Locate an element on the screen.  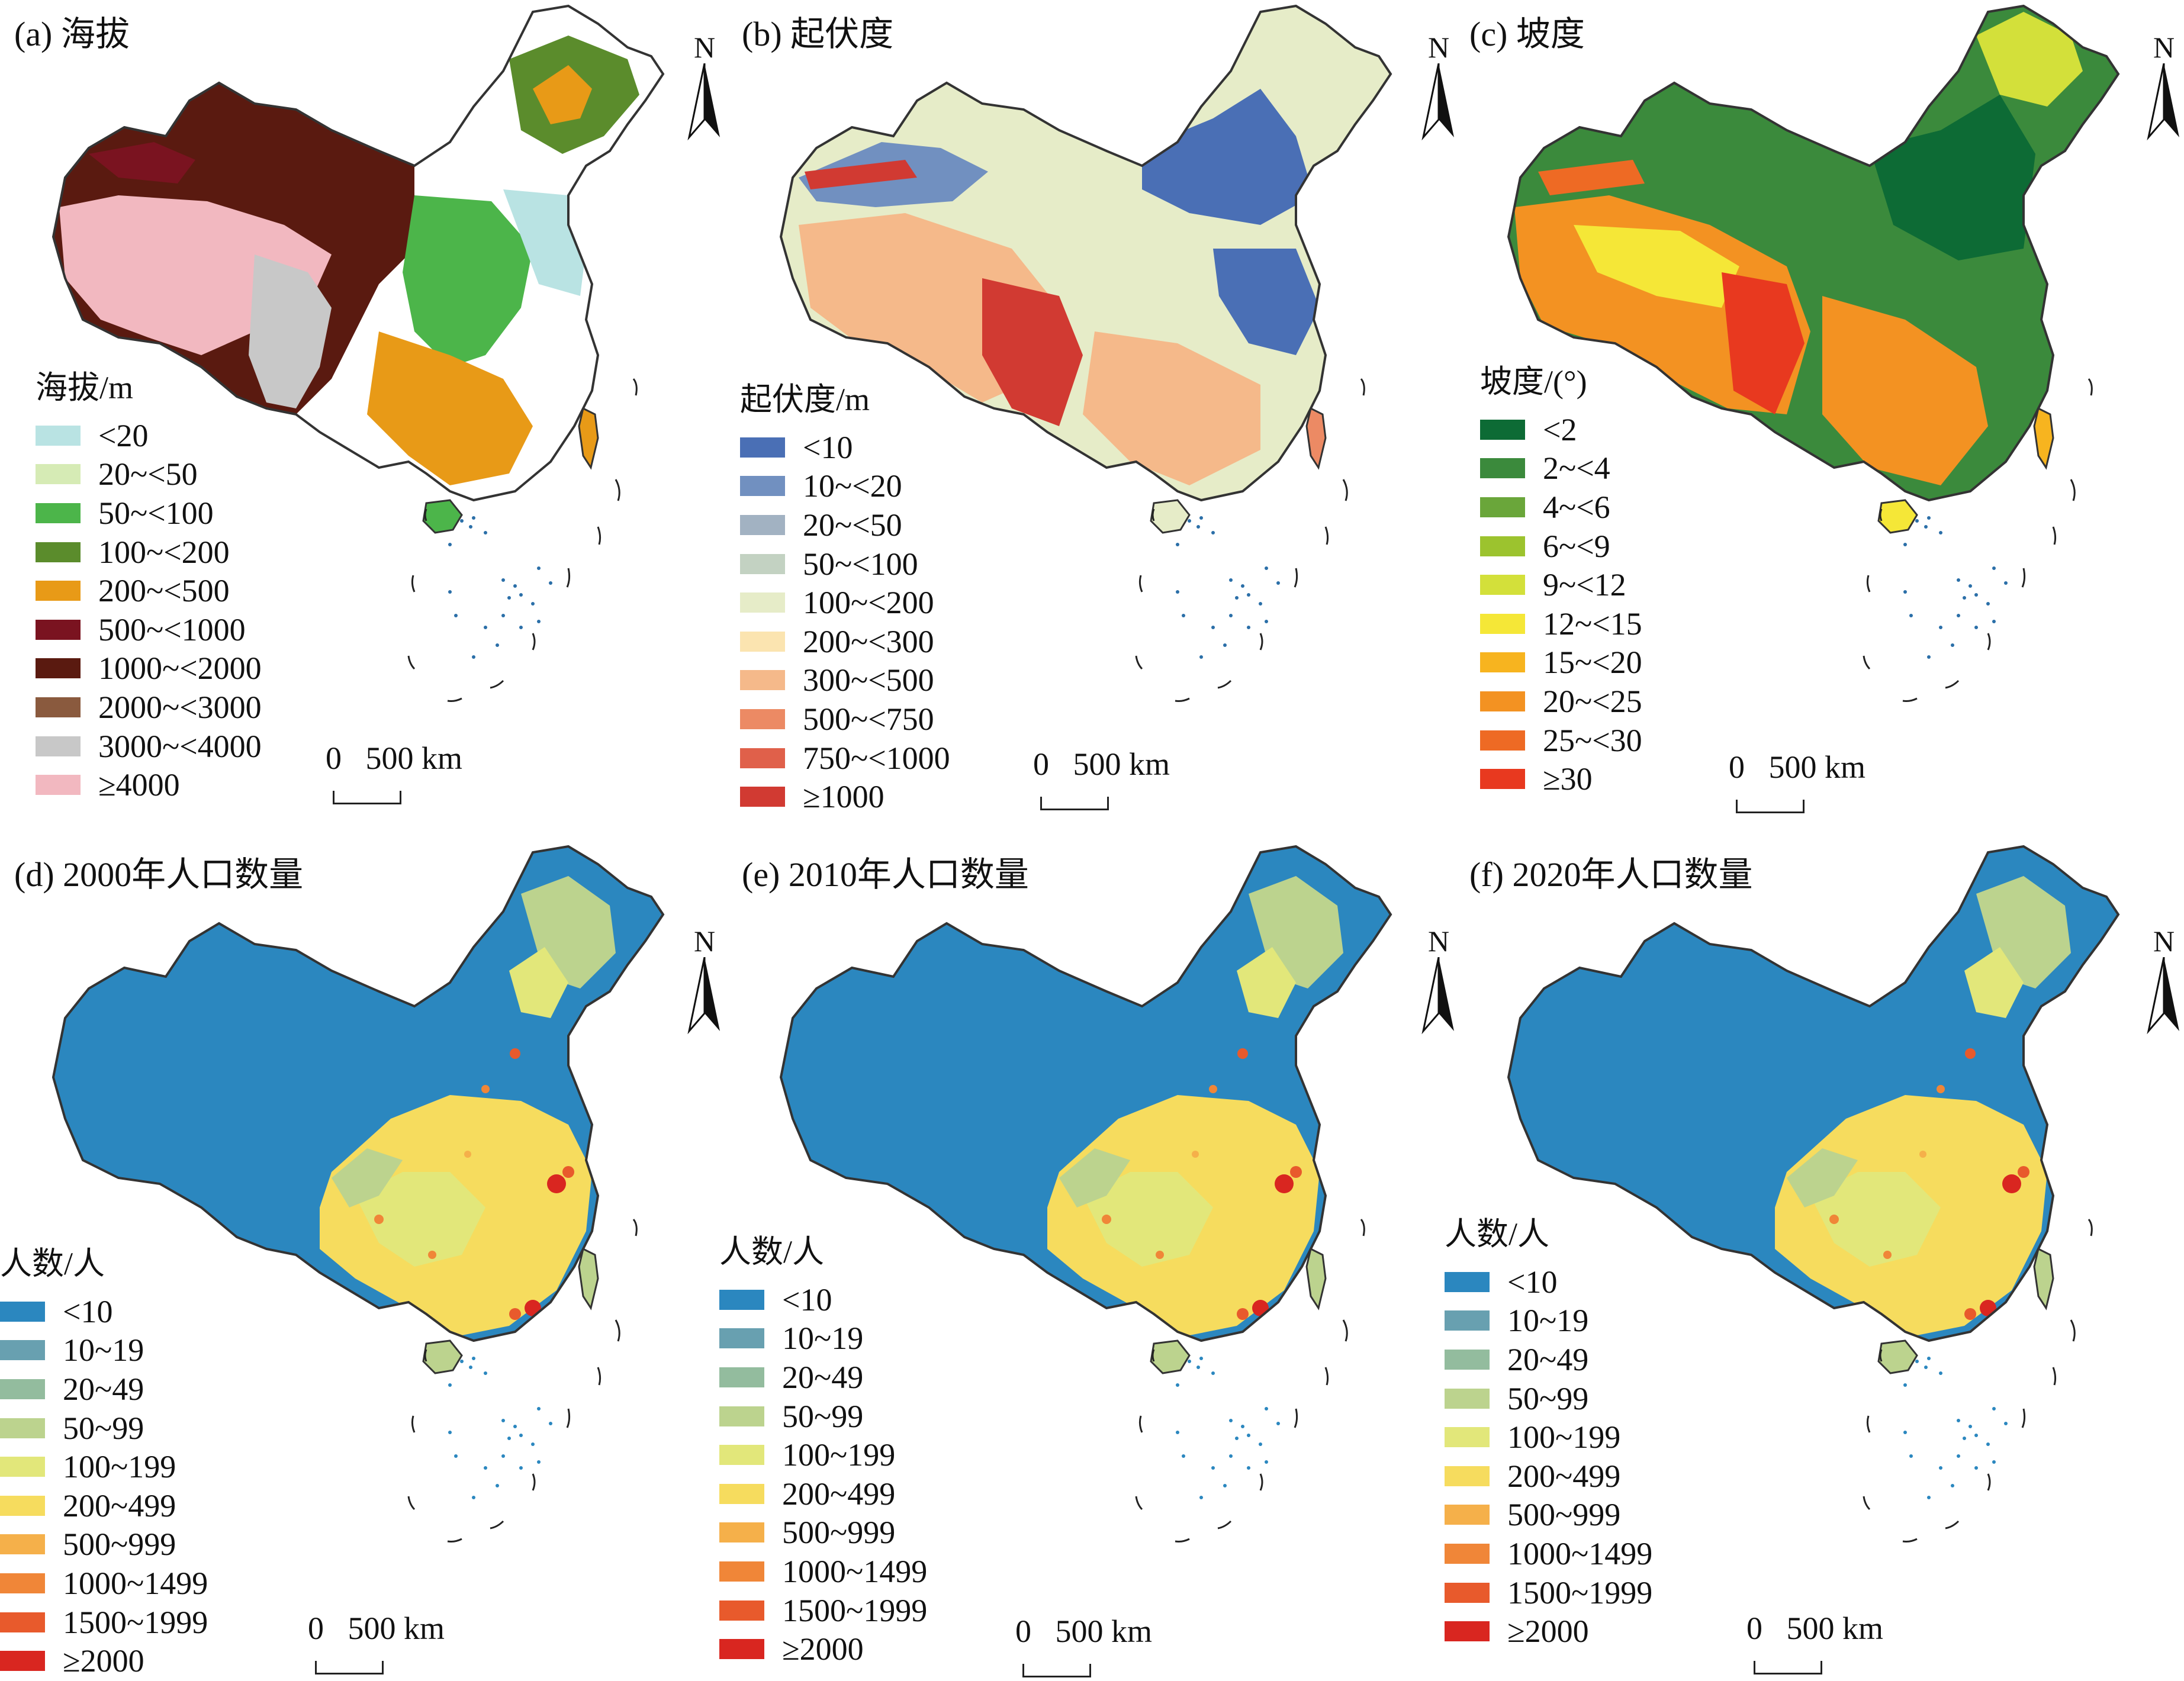
legend-label: 9~<12 is located at coordinates (1584, 585).